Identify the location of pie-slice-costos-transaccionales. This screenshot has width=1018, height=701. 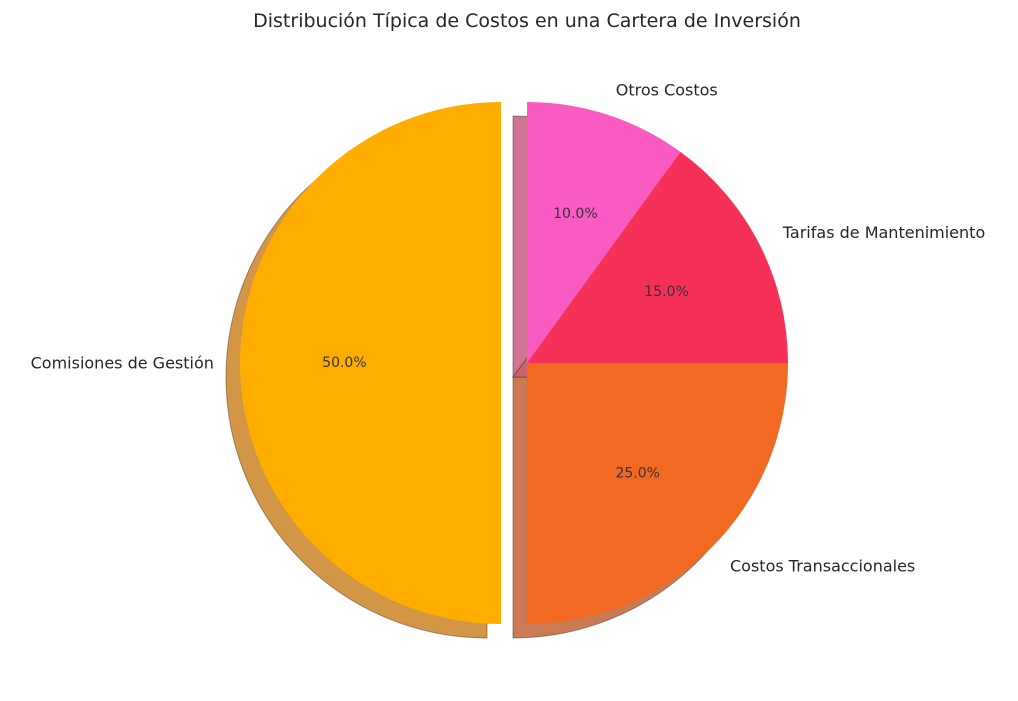
(657, 493).